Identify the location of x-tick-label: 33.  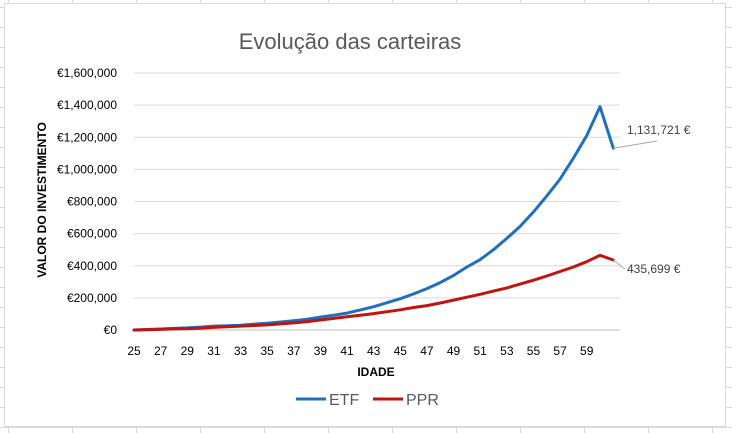
(241, 351).